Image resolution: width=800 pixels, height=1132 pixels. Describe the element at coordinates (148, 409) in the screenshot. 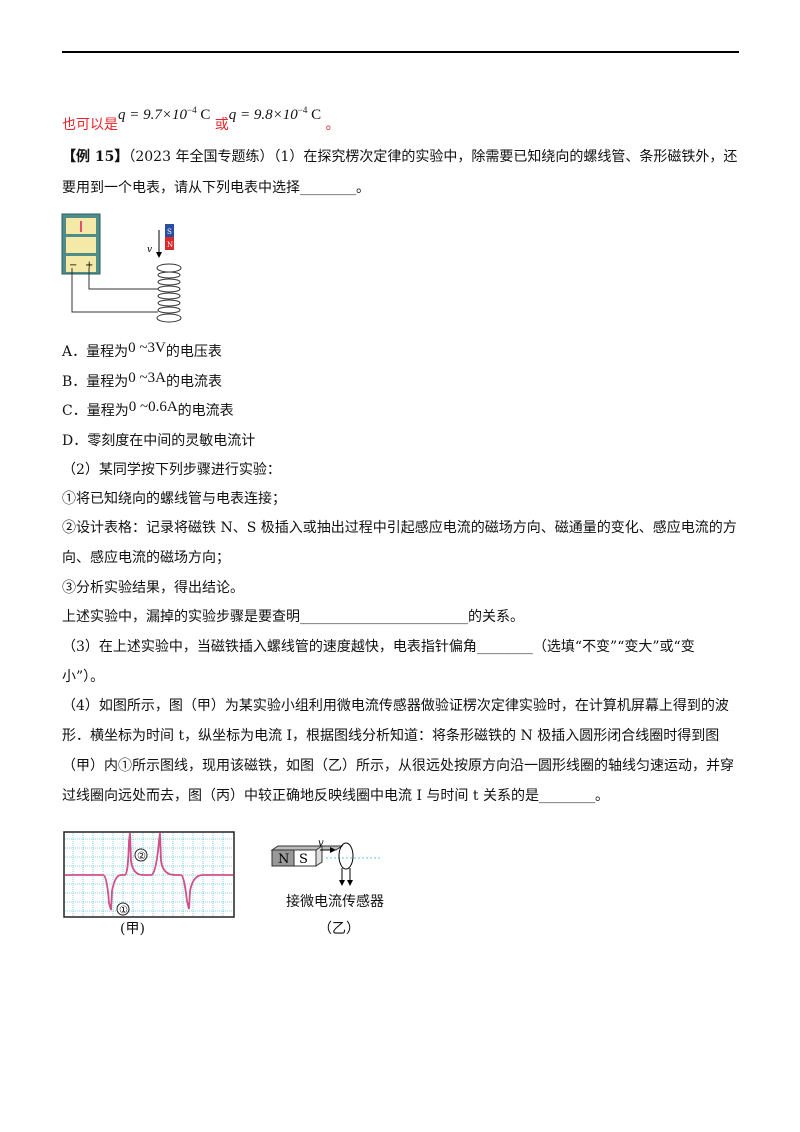

I see `option-c: C．量程为0 ~0.6A的电流表` at that location.